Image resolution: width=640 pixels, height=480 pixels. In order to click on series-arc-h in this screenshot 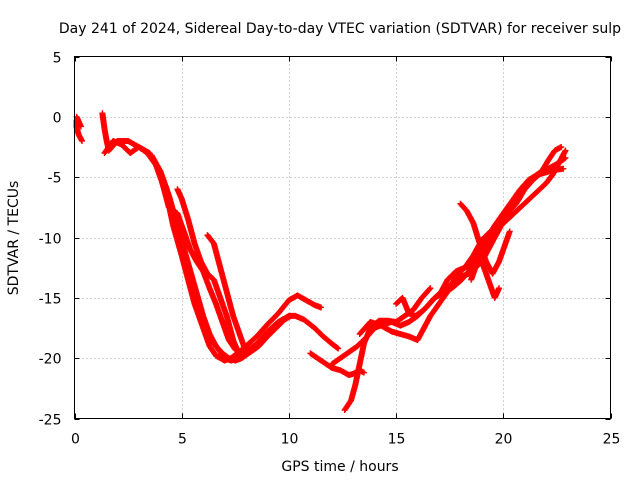, I will do `click(227, 294)`.